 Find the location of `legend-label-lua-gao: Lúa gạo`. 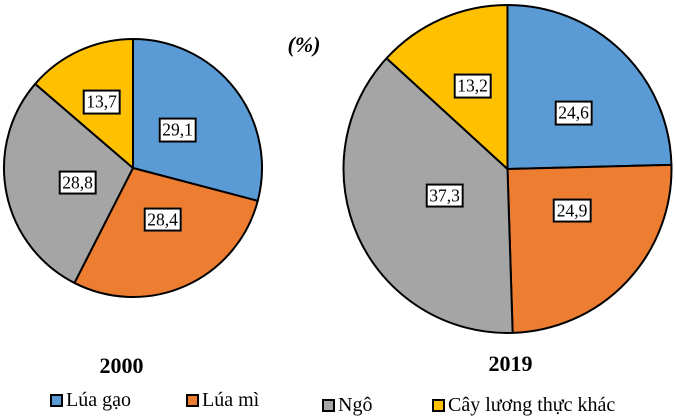

legend-label-lua-gao: Lúa gạo is located at coordinates (98, 400).